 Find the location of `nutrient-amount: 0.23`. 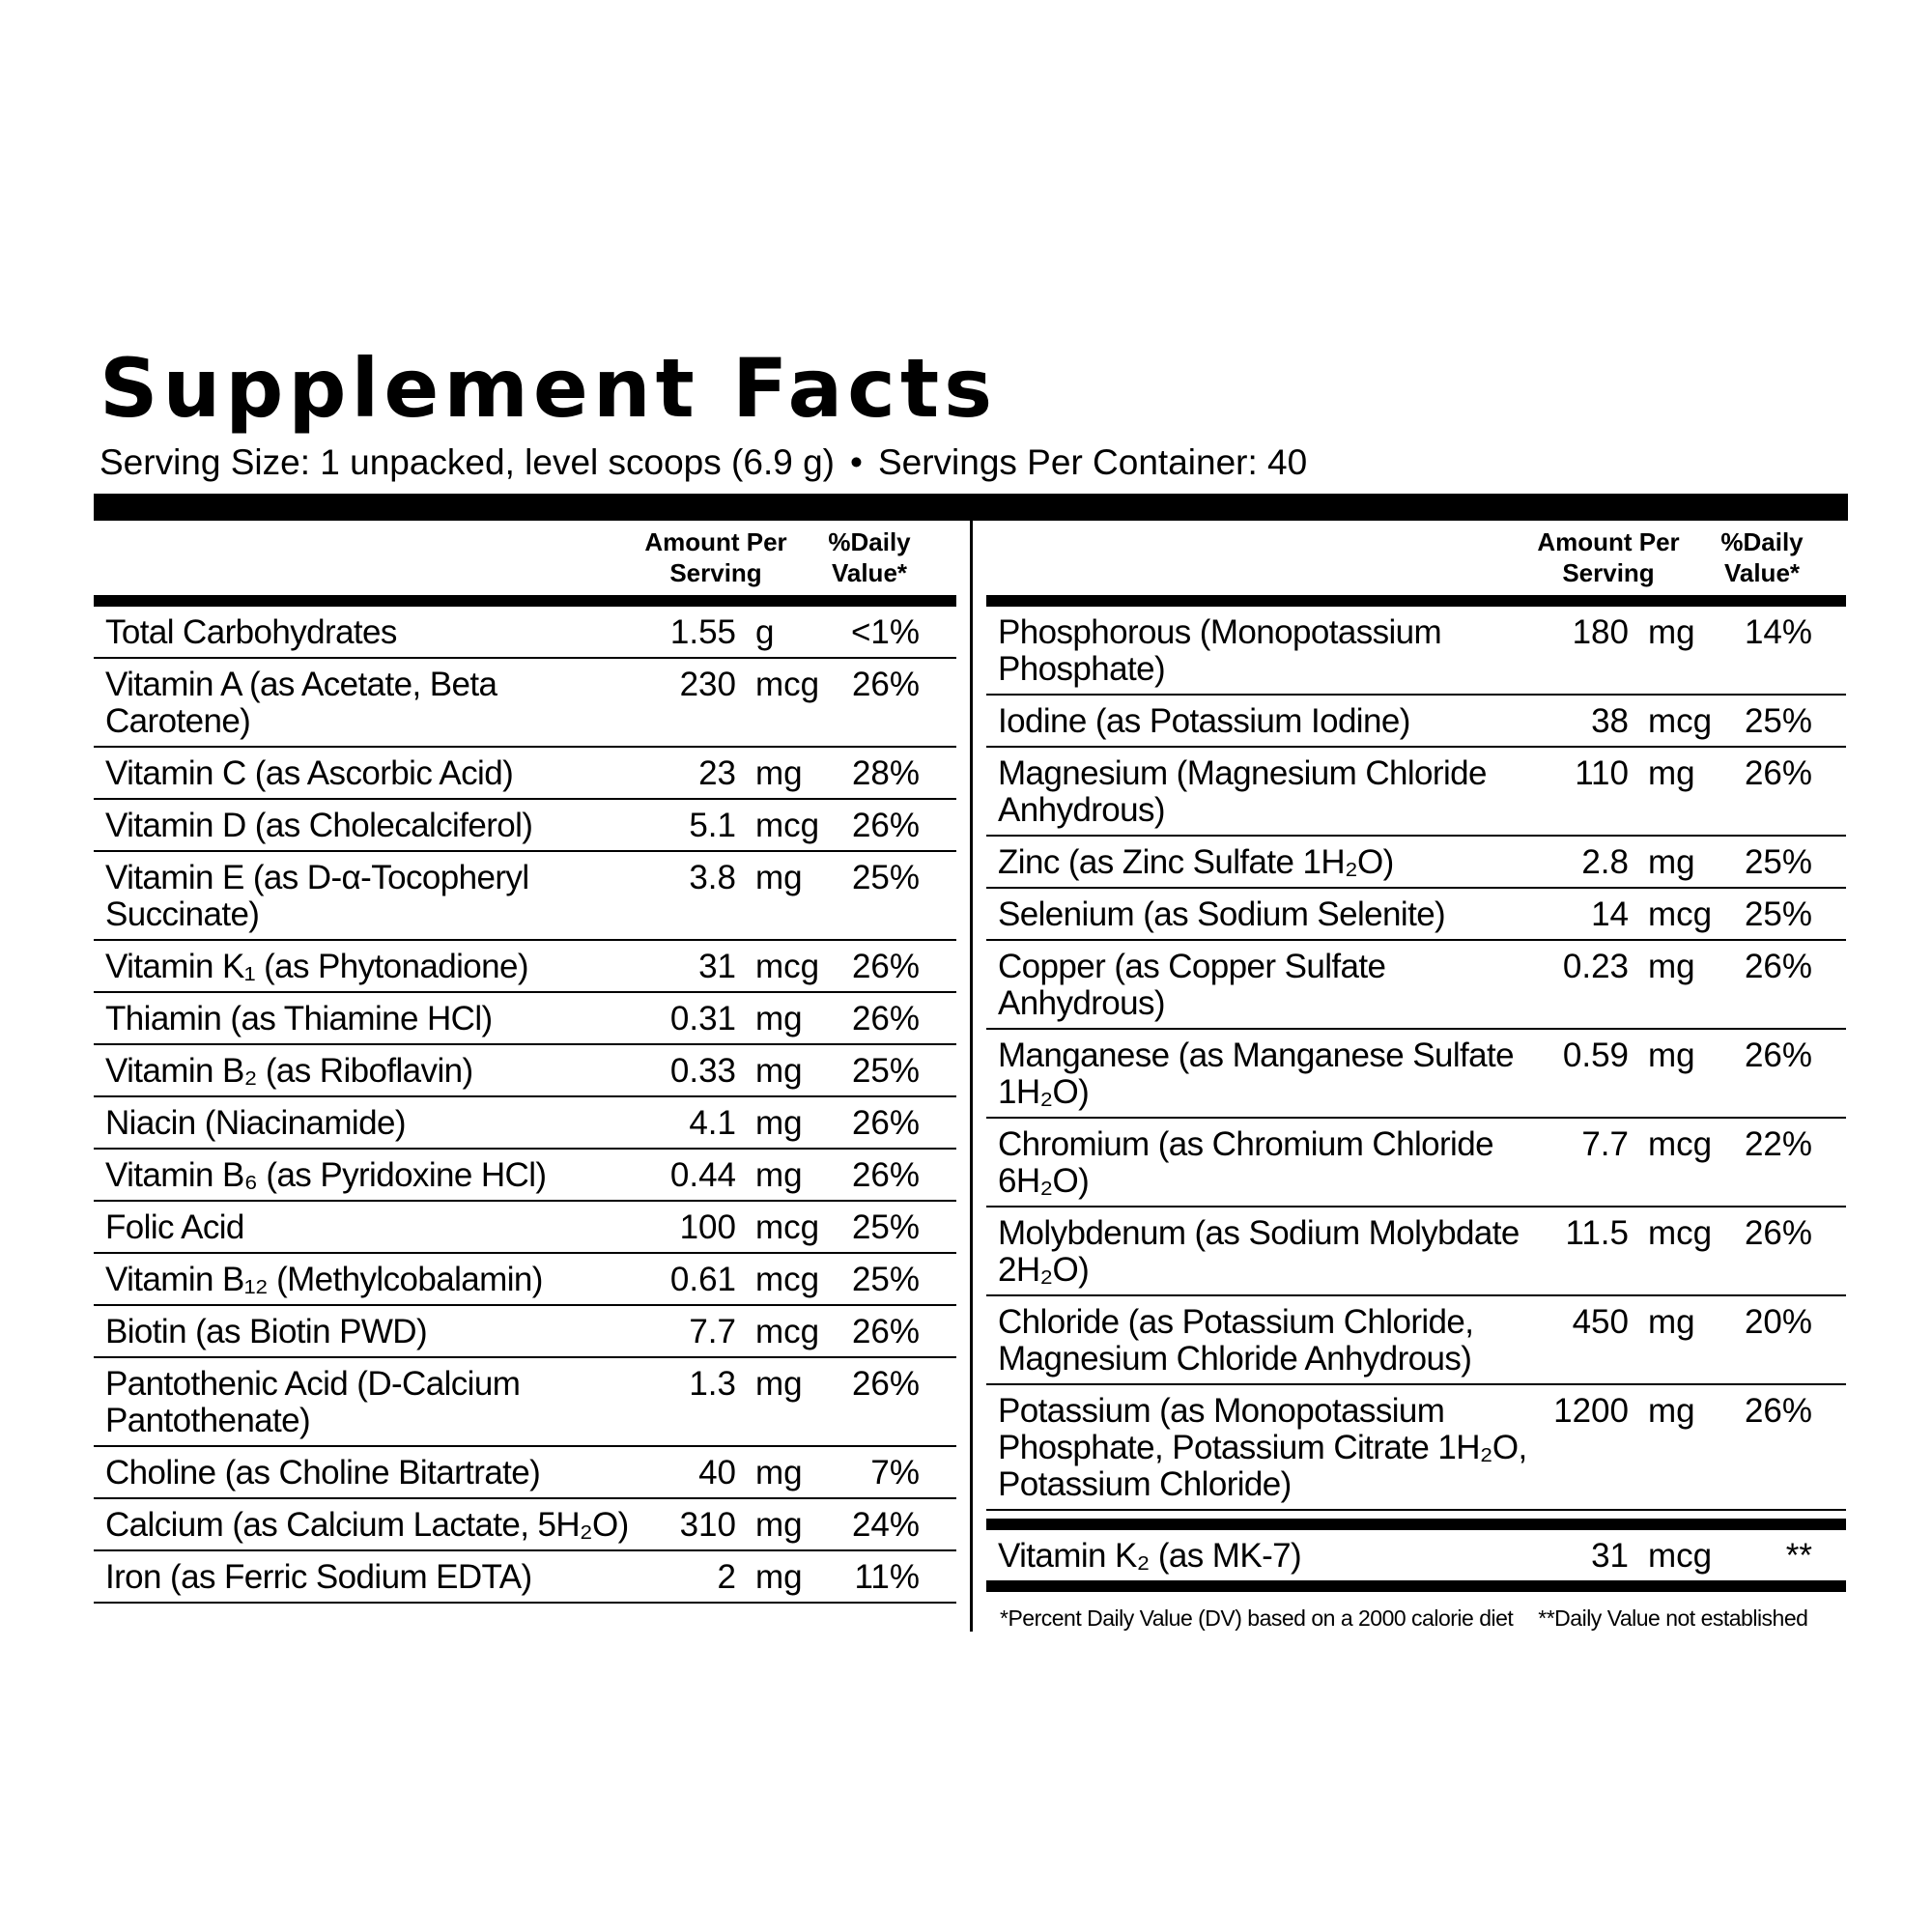

nutrient-amount: 0.23 is located at coordinates (1595, 966).